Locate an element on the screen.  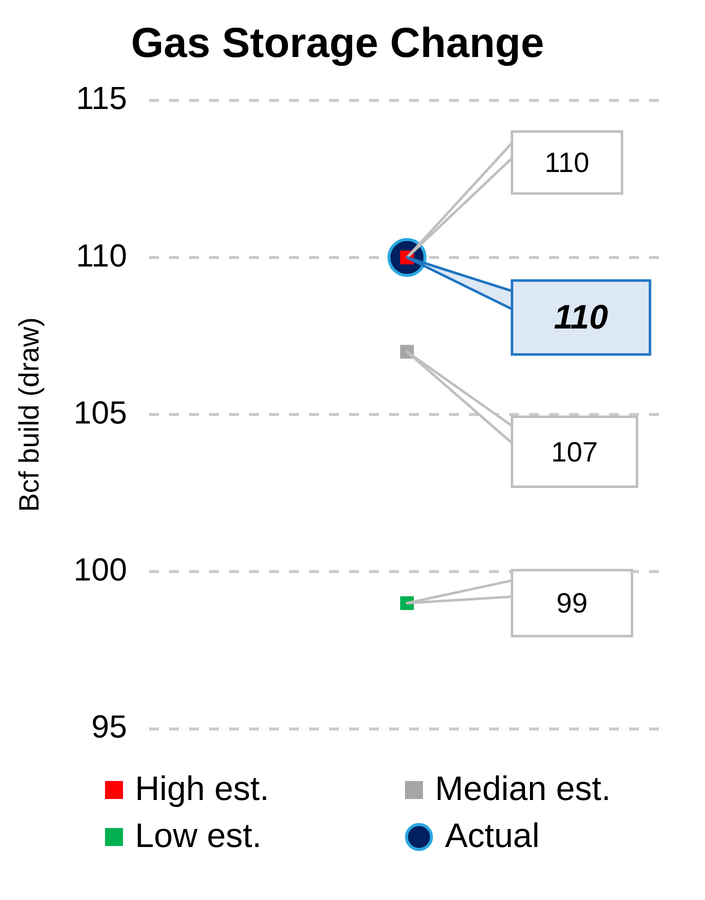
y-tick-label: 115 is located at coordinates (101, 98).